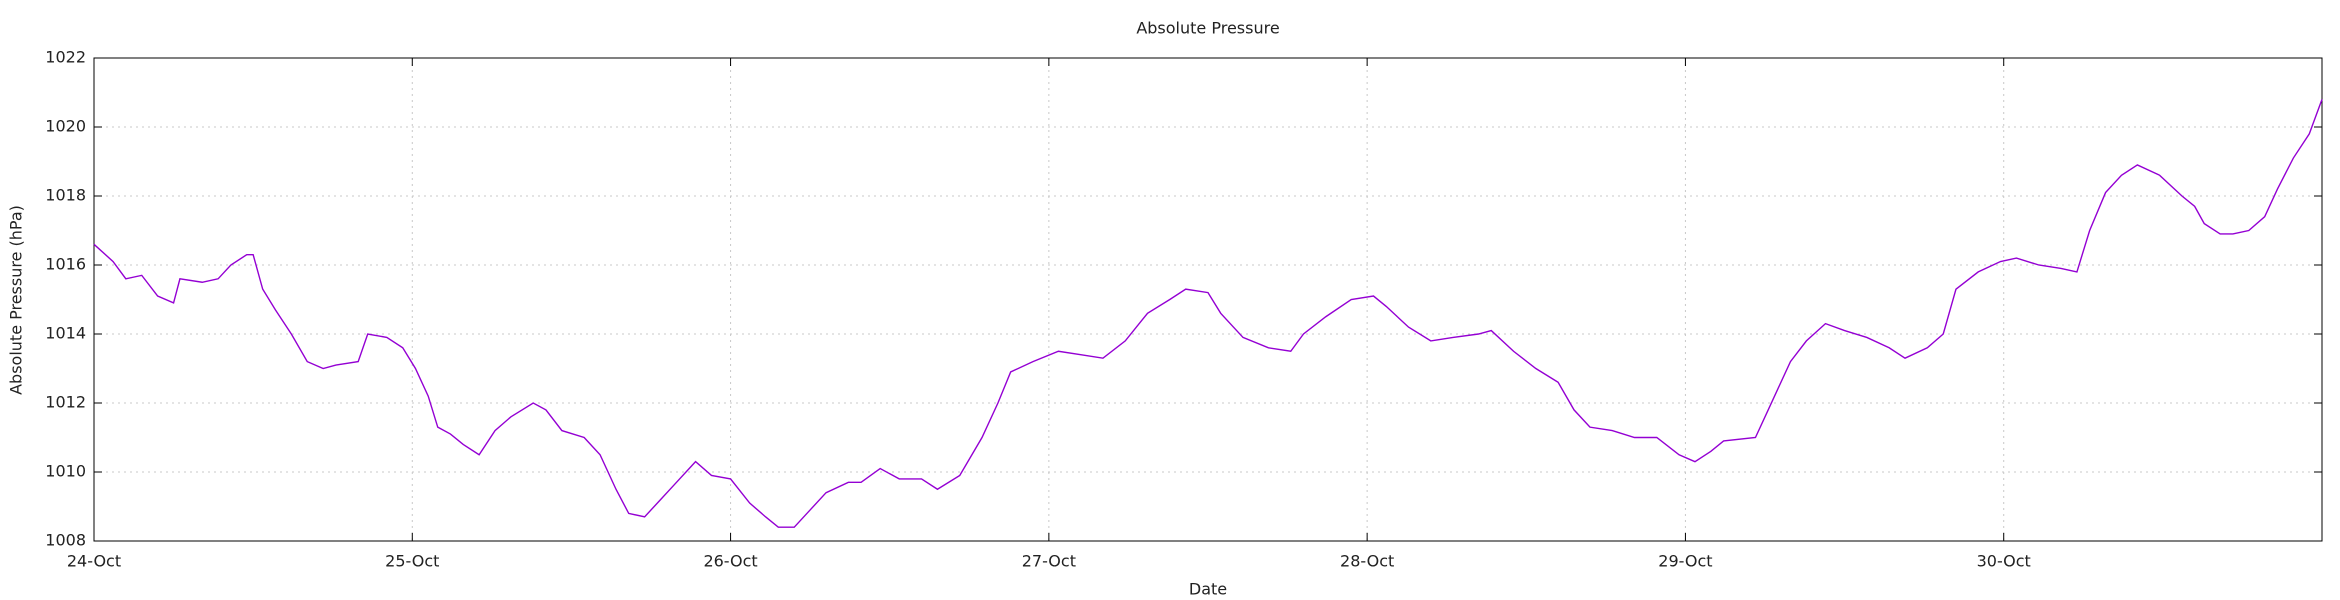 This screenshot has height=600, width=2340. I want to click on y-tick-label: 1022, so click(65, 57).